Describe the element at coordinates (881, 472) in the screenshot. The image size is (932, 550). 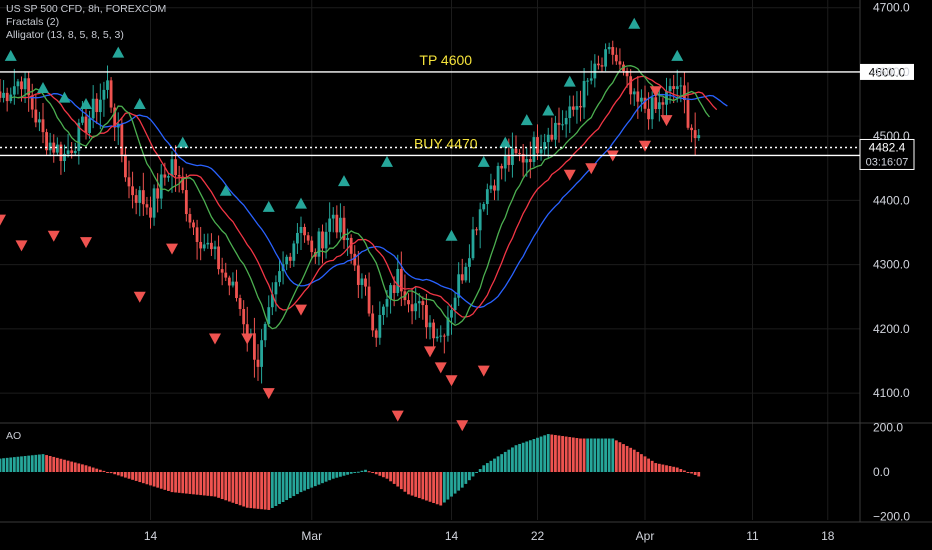
I see `ao-tick-label: 0.0` at that location.